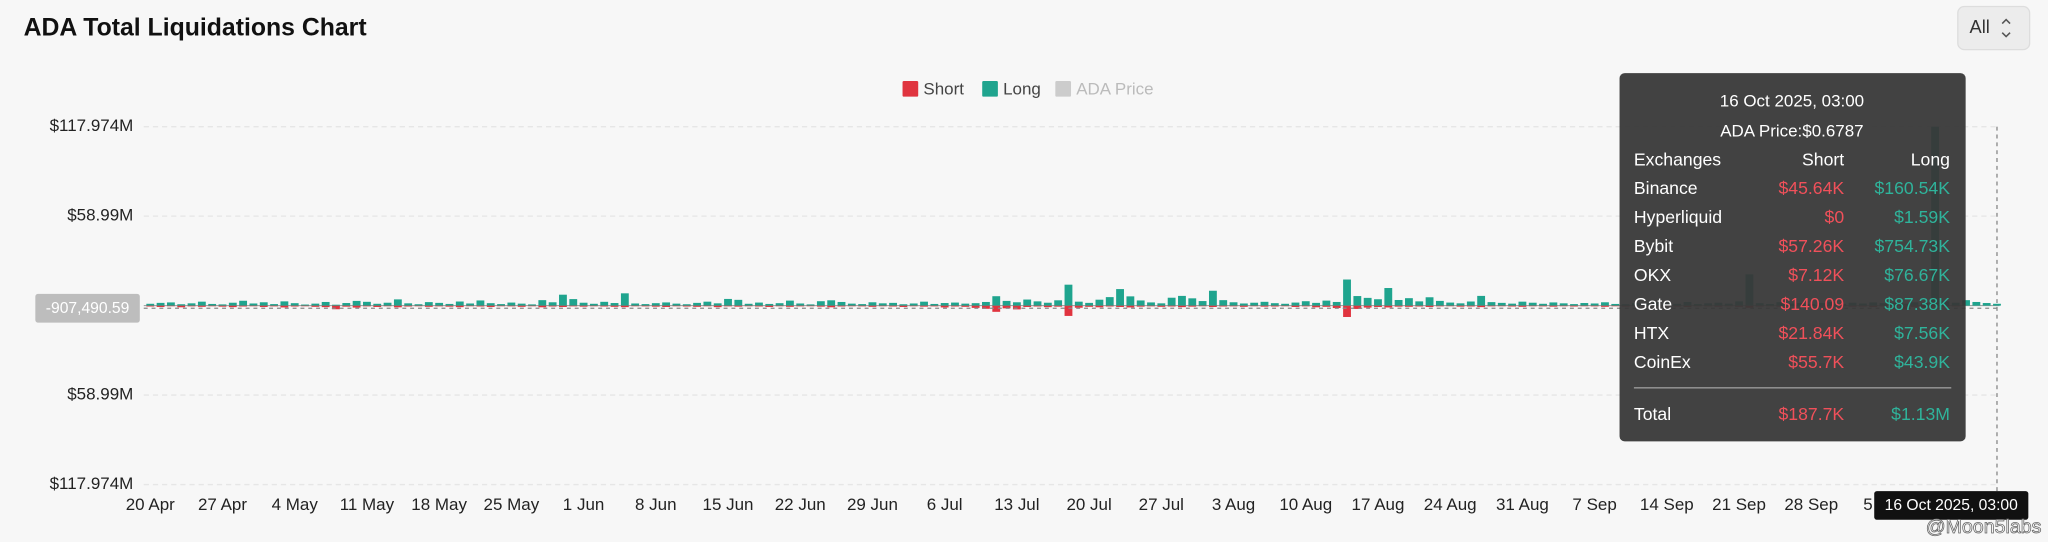 Image resolution: width=2048 pixels, height=542 pixels. Describe the element at coordinates (584, 504) in the screenshot. I see `x-tick-label: 1 Jun` at that location.